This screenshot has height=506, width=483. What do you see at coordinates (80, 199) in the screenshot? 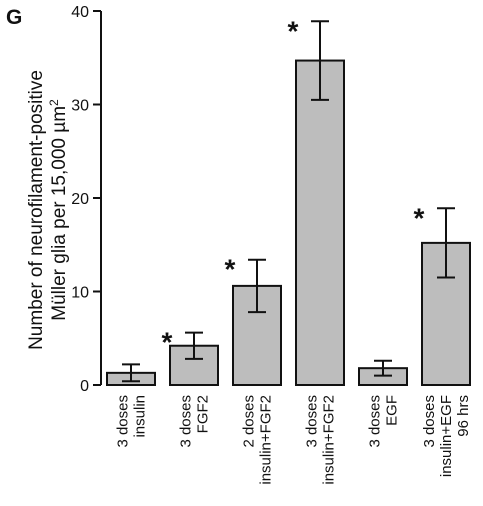
I see `y-tick-label: 20` at bounding box center [80, 199].